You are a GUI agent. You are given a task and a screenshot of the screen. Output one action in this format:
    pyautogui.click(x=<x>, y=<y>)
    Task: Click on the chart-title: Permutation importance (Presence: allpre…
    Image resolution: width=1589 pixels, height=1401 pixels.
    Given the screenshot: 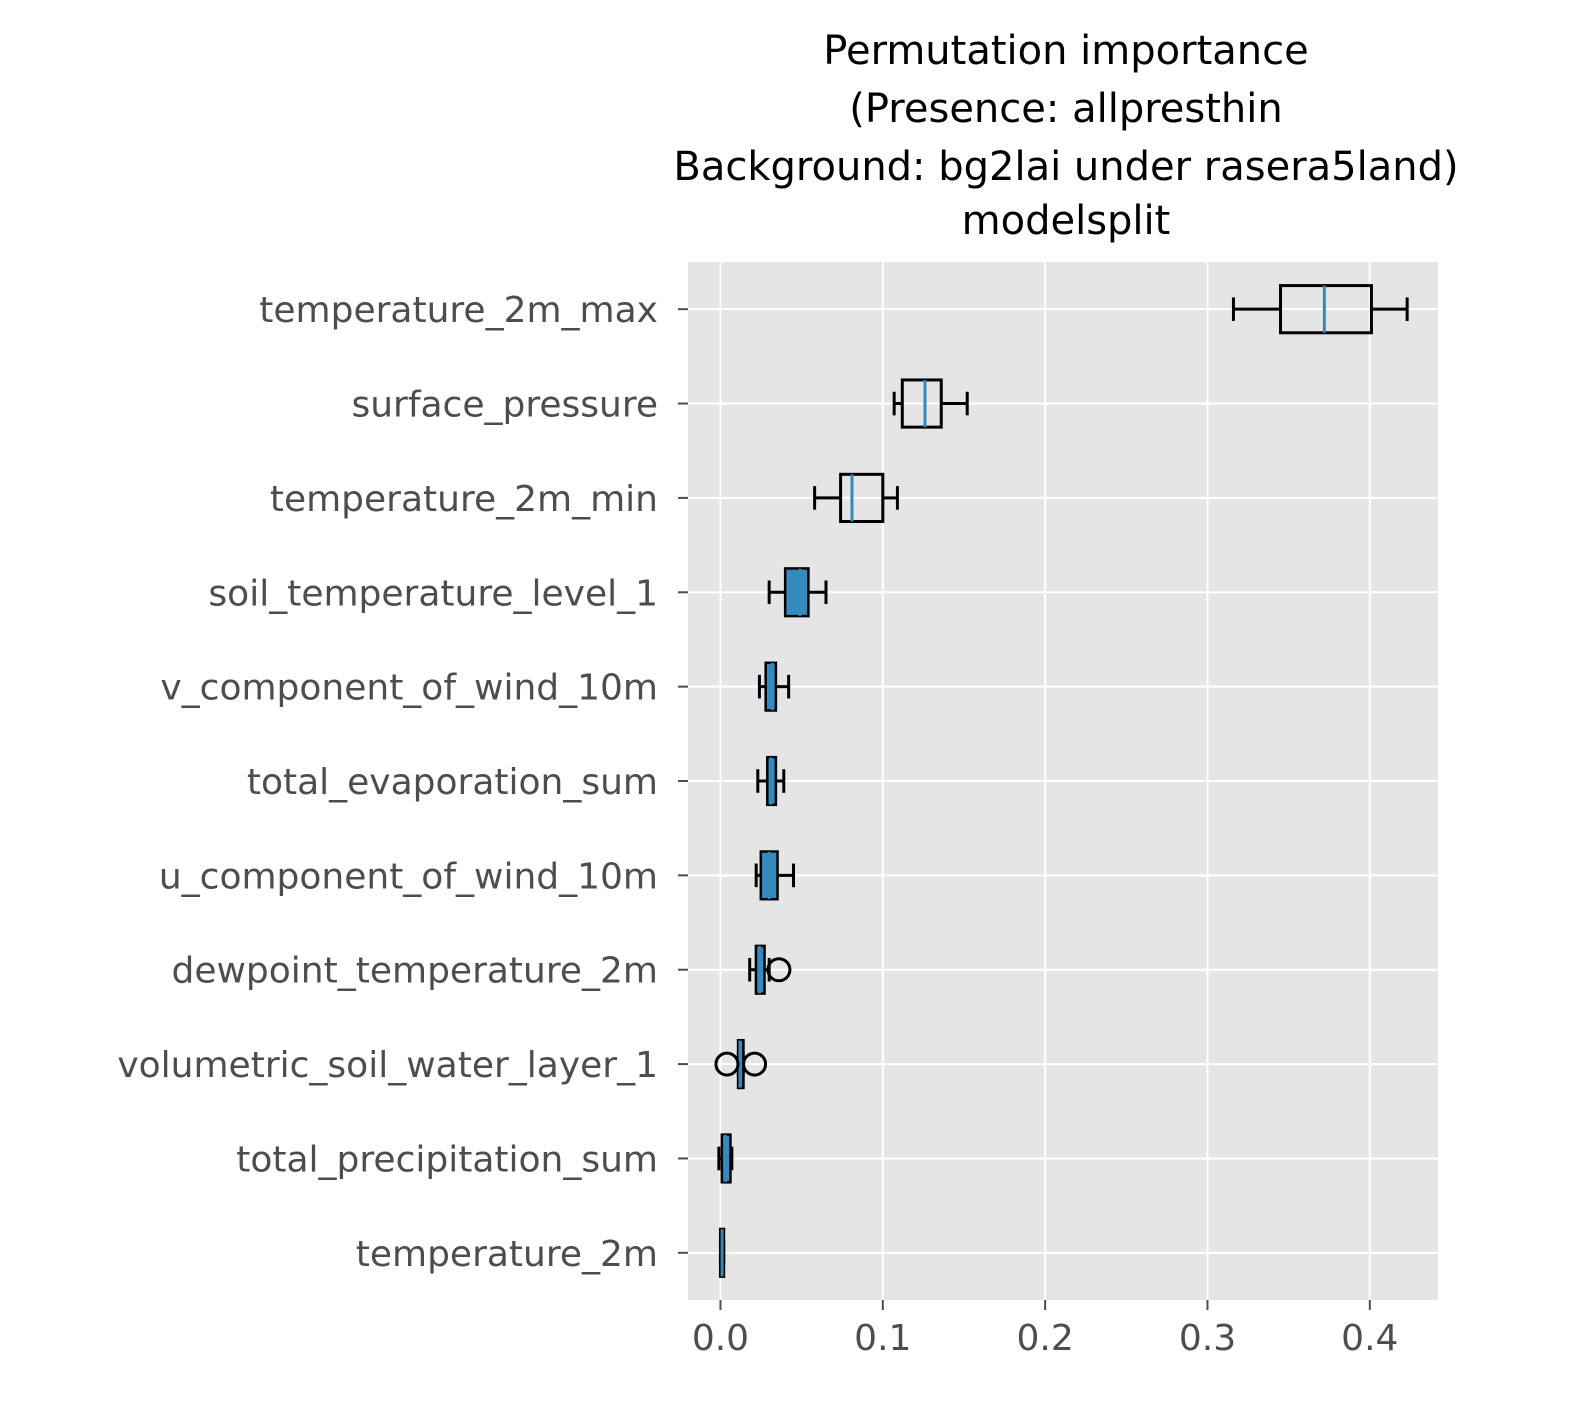 What is the action you would take?
    pyautogui.click(x=1065, y=136)
    